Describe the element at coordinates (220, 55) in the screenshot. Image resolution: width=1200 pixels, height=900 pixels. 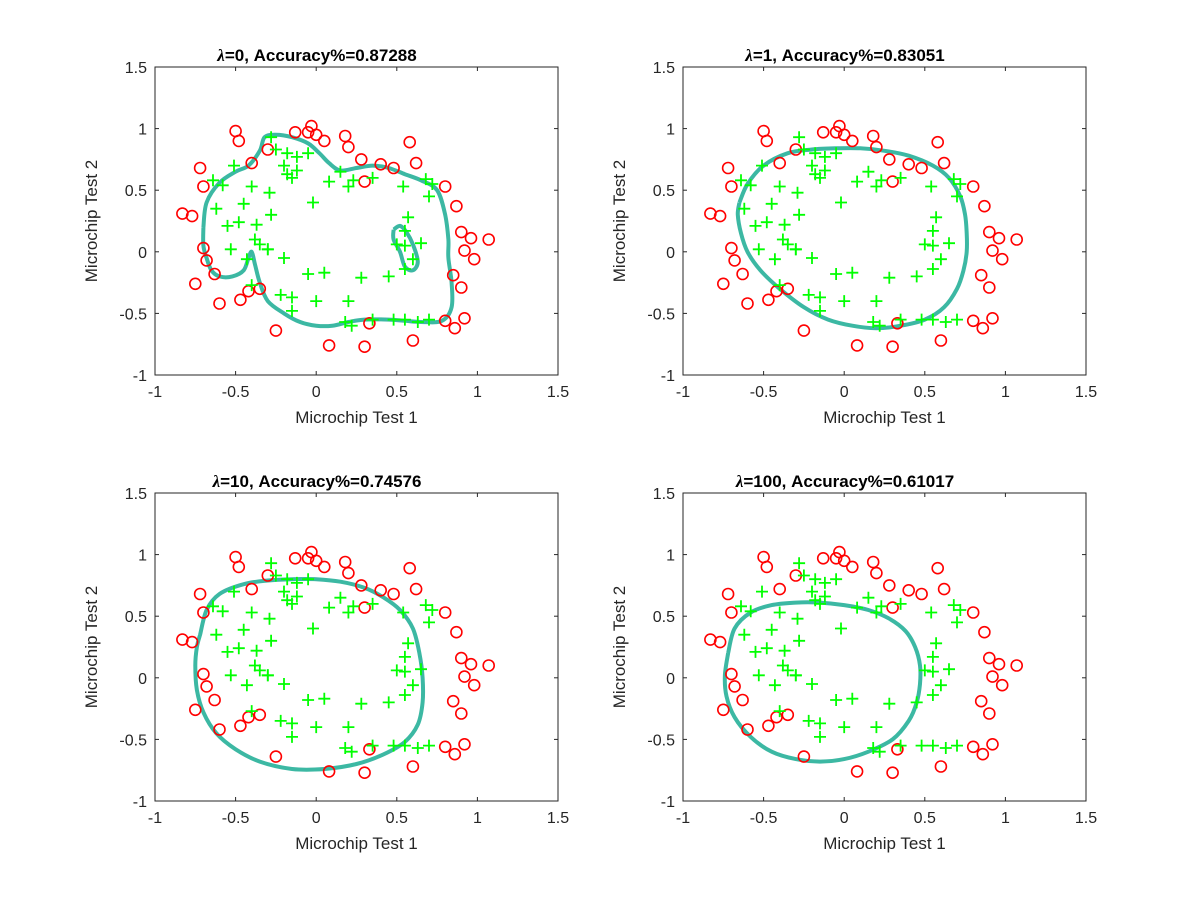
I see `lambda-symbol: λ` at that location.